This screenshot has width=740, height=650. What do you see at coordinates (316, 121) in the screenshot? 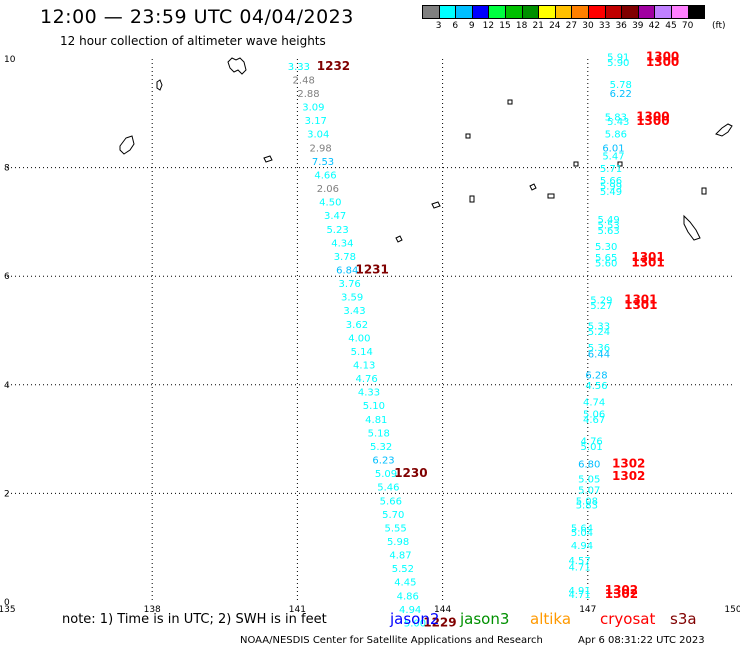
I see `swh-label: 3.17` at bounding box center [316, 121].